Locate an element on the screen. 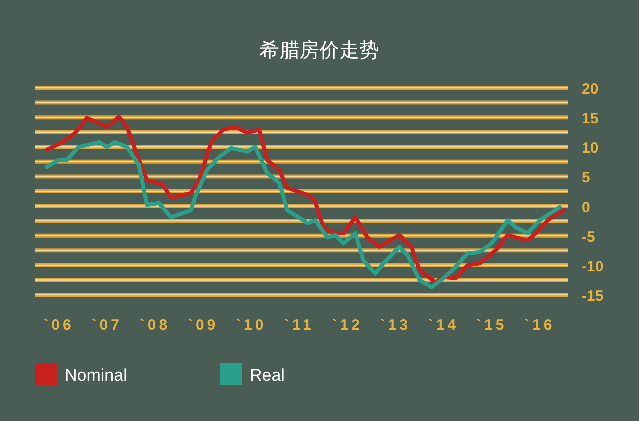  x-tick-label: `08 is located at coordinates (155, 325).